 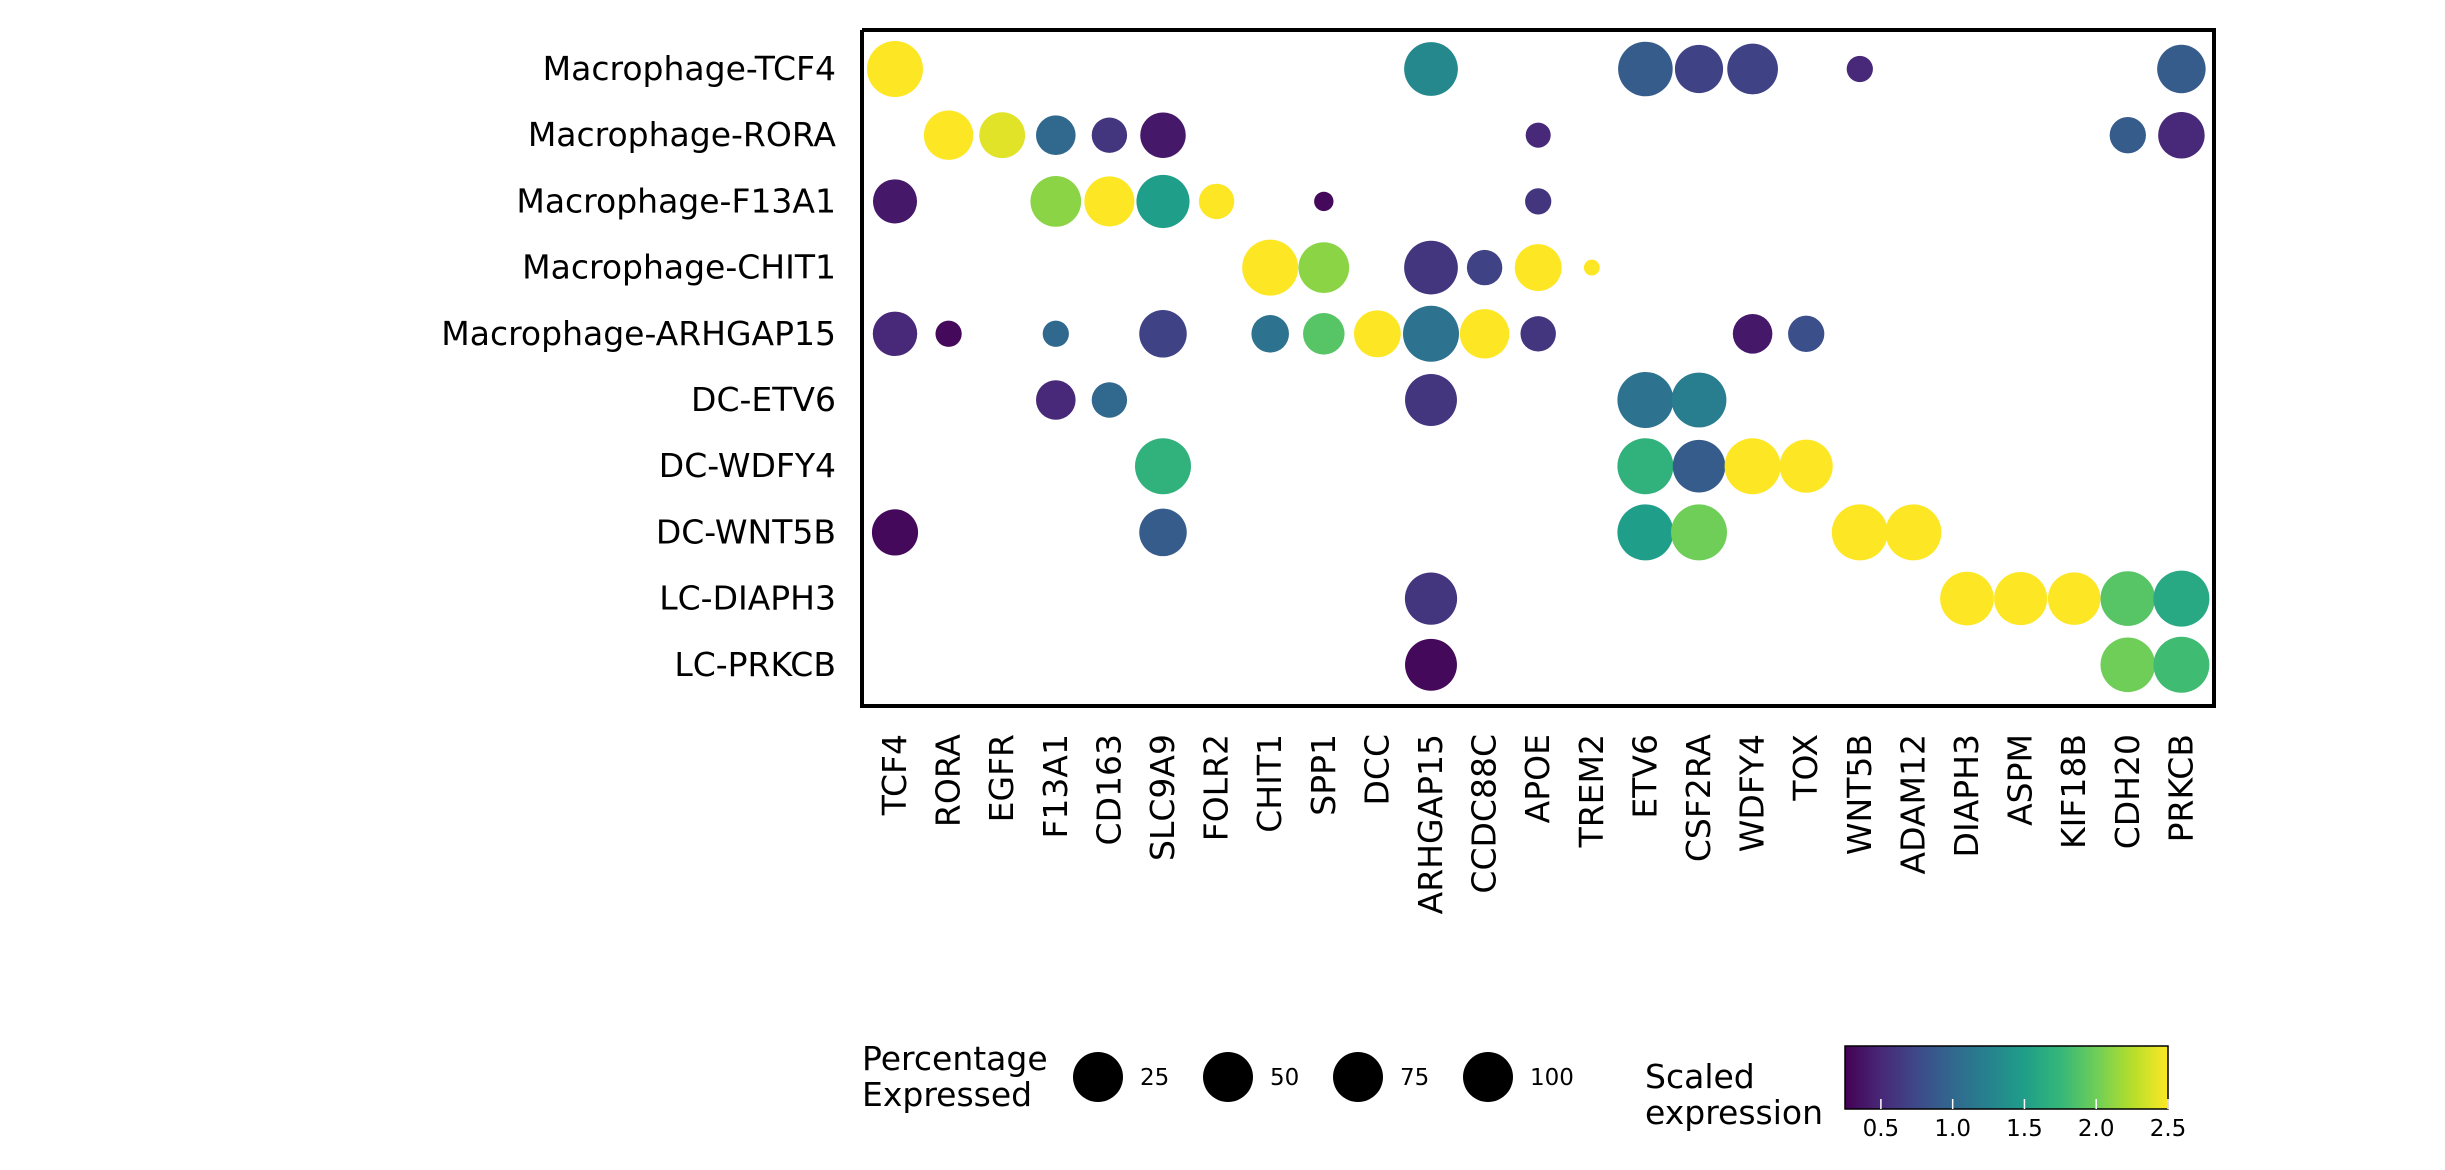 I want to click on dot-dc-wnt5b-wnt5b, so click(x=1859, y=532).